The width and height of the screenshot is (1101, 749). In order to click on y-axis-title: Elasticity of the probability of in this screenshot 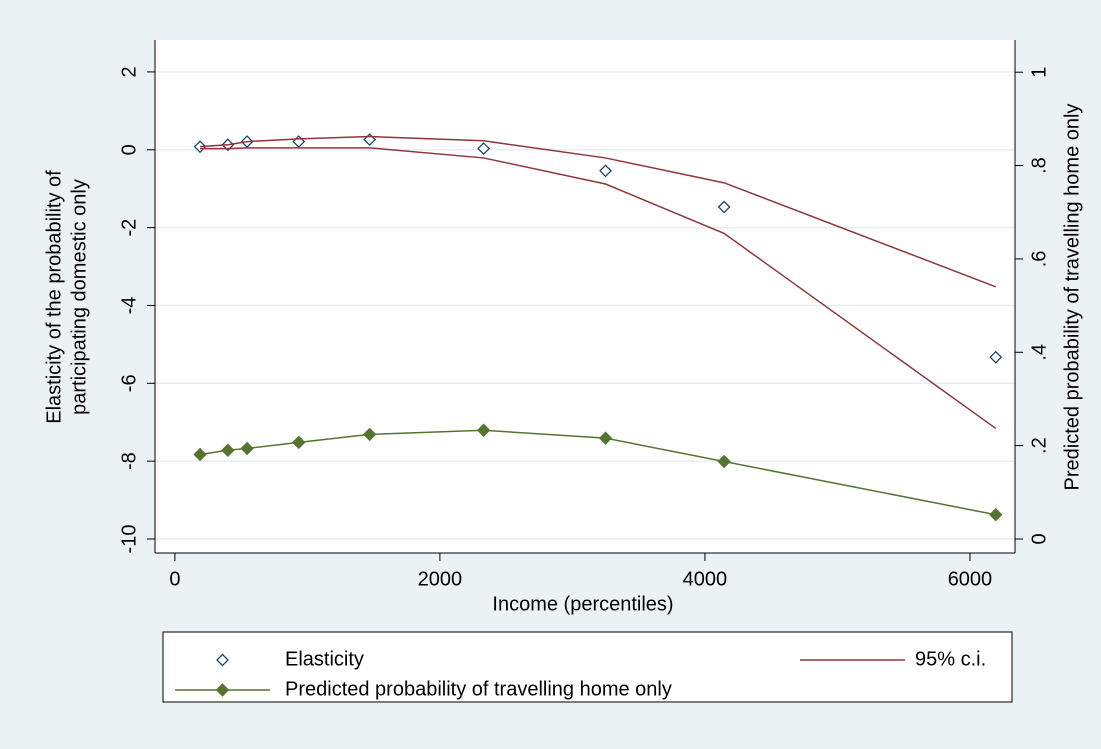, I will do `click(54, 297)`.